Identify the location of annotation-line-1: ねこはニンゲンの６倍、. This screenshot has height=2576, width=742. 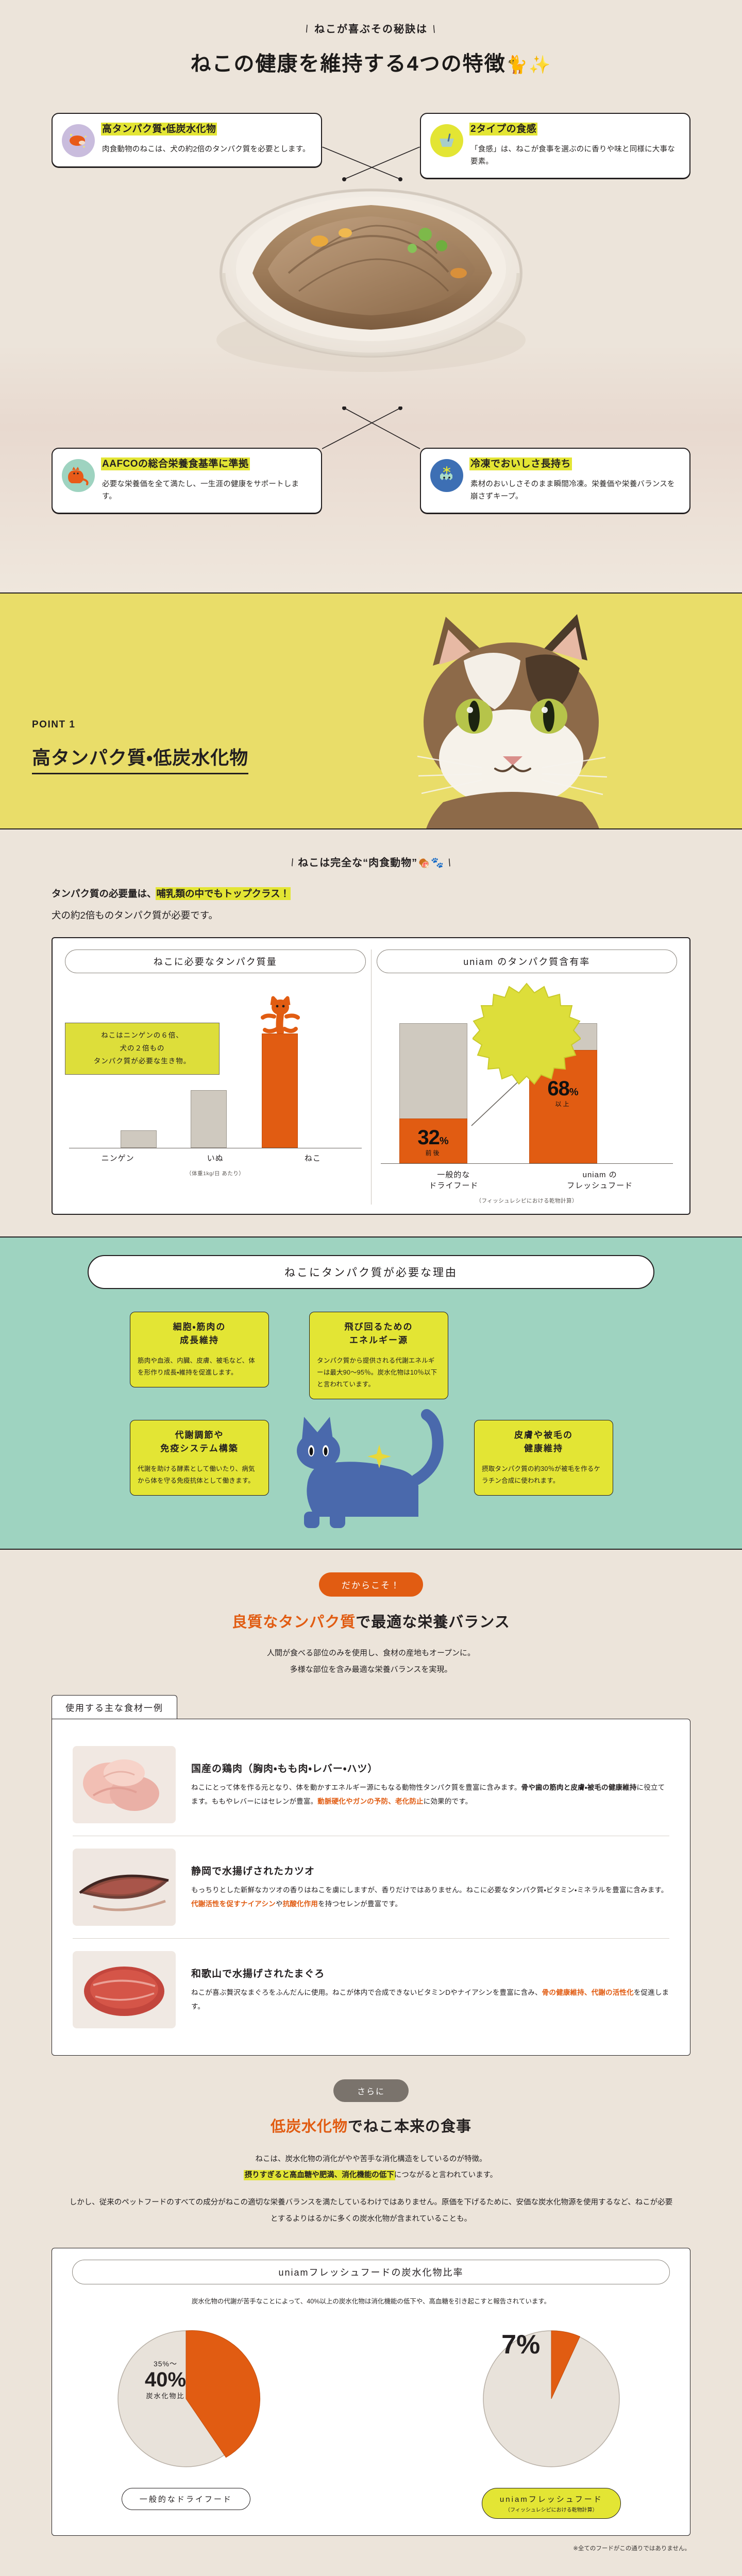
(142, 1035).